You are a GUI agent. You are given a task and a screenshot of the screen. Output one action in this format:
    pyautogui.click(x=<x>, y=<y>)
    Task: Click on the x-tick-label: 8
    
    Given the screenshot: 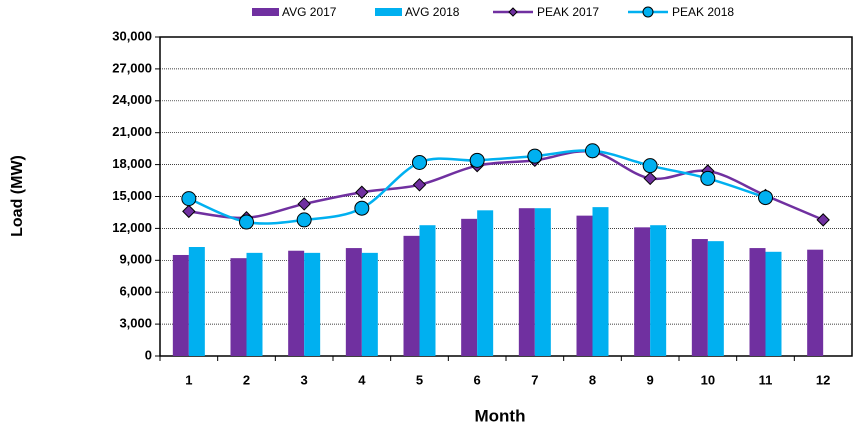 What is the action you would take?
    pyautogui.click(x=592, y=379)
    